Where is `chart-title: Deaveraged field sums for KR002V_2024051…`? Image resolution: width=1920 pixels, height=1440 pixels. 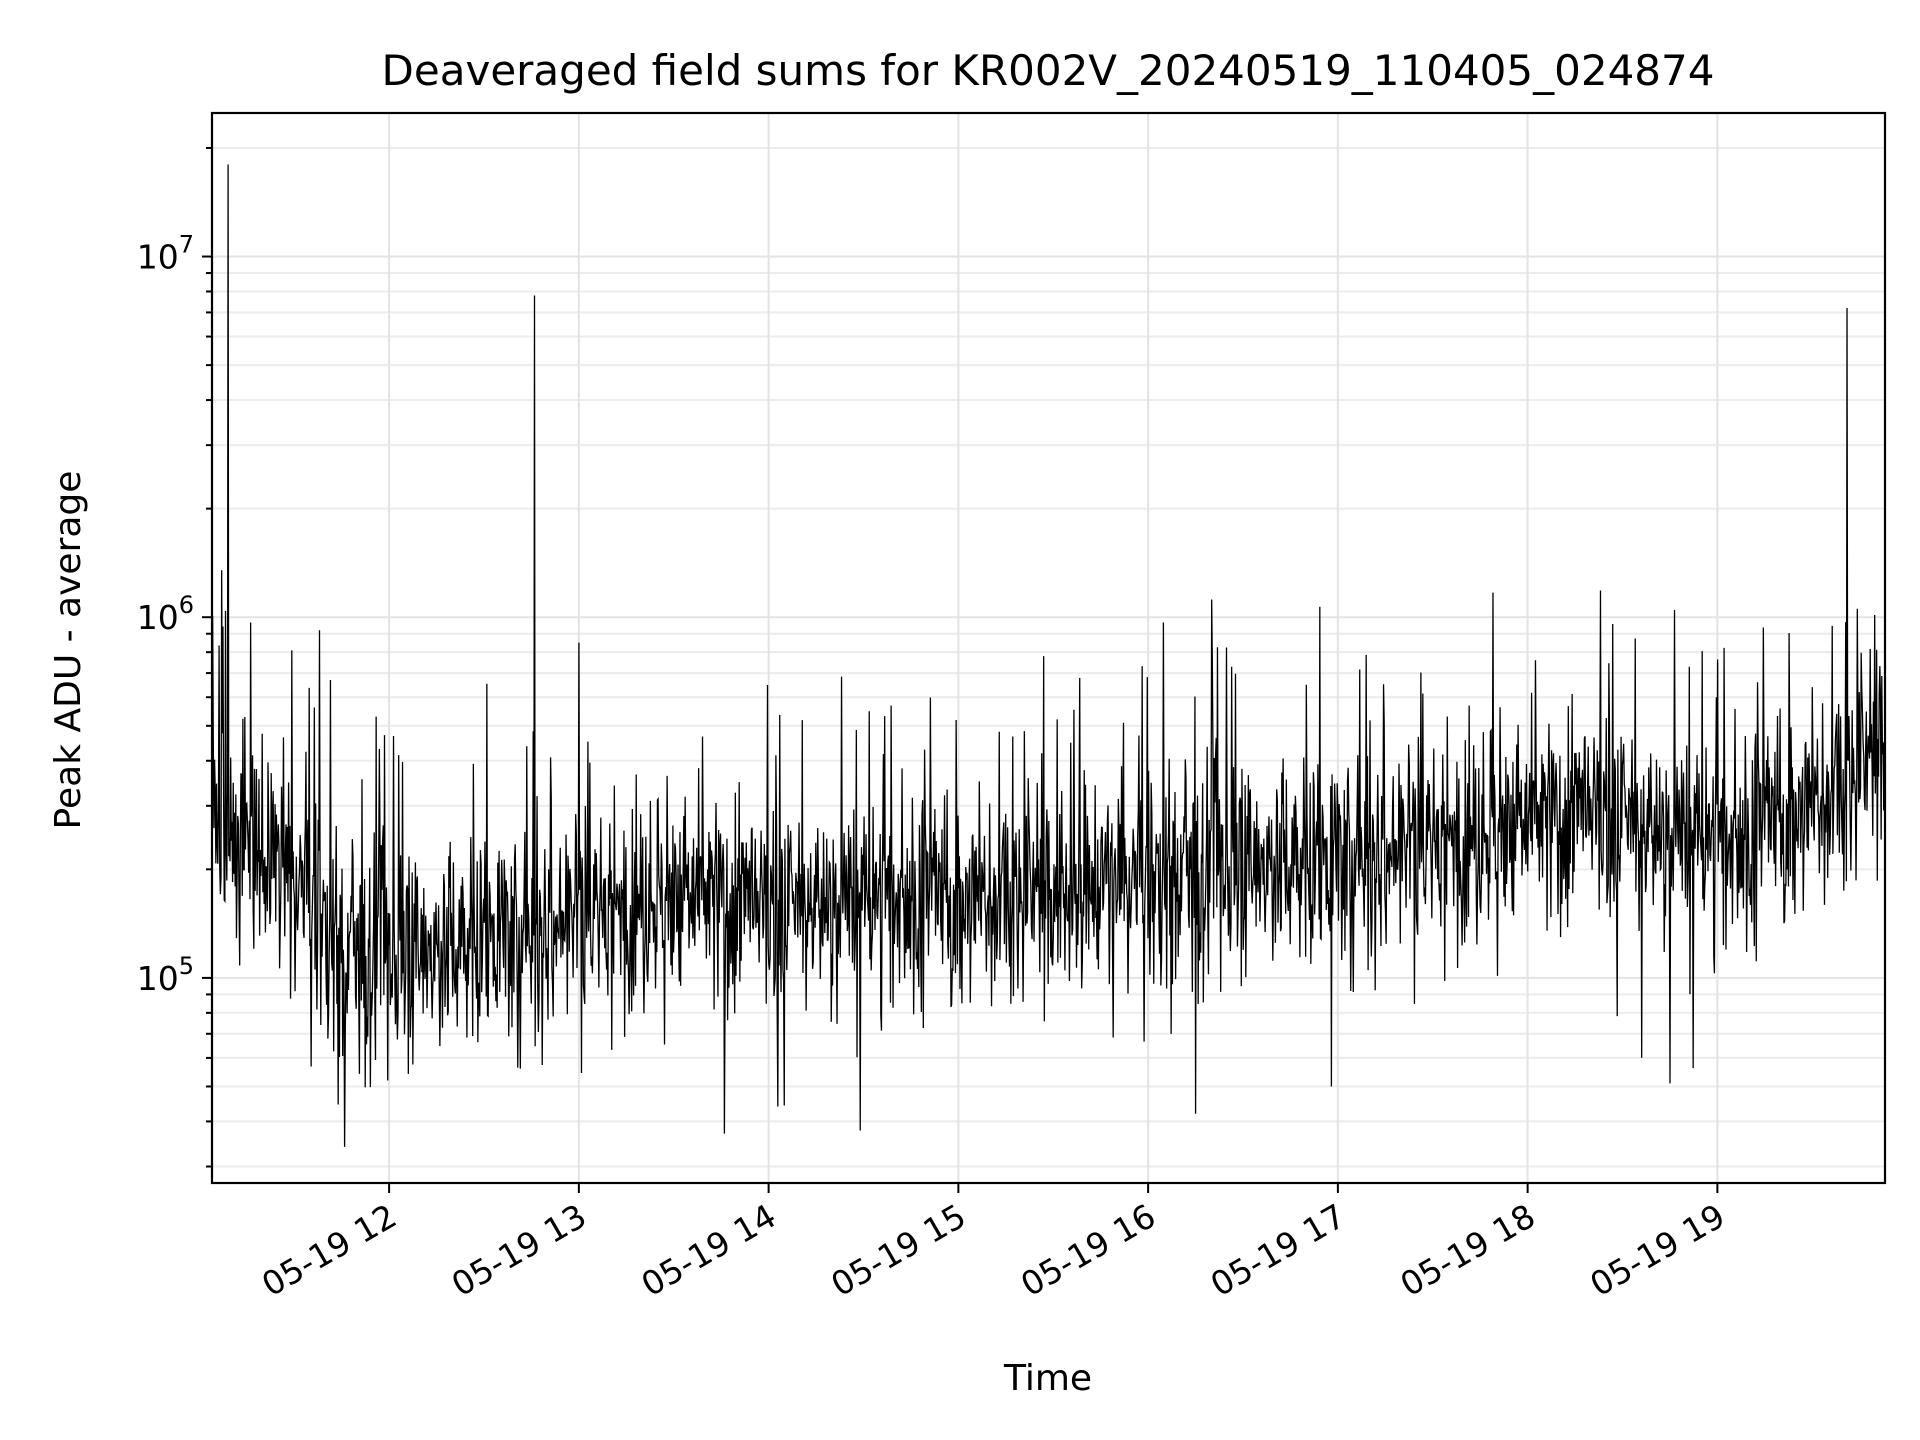 chart-title: Deaveraged field sums for KR002V_2024051… is located at coordinates (1048, 70).